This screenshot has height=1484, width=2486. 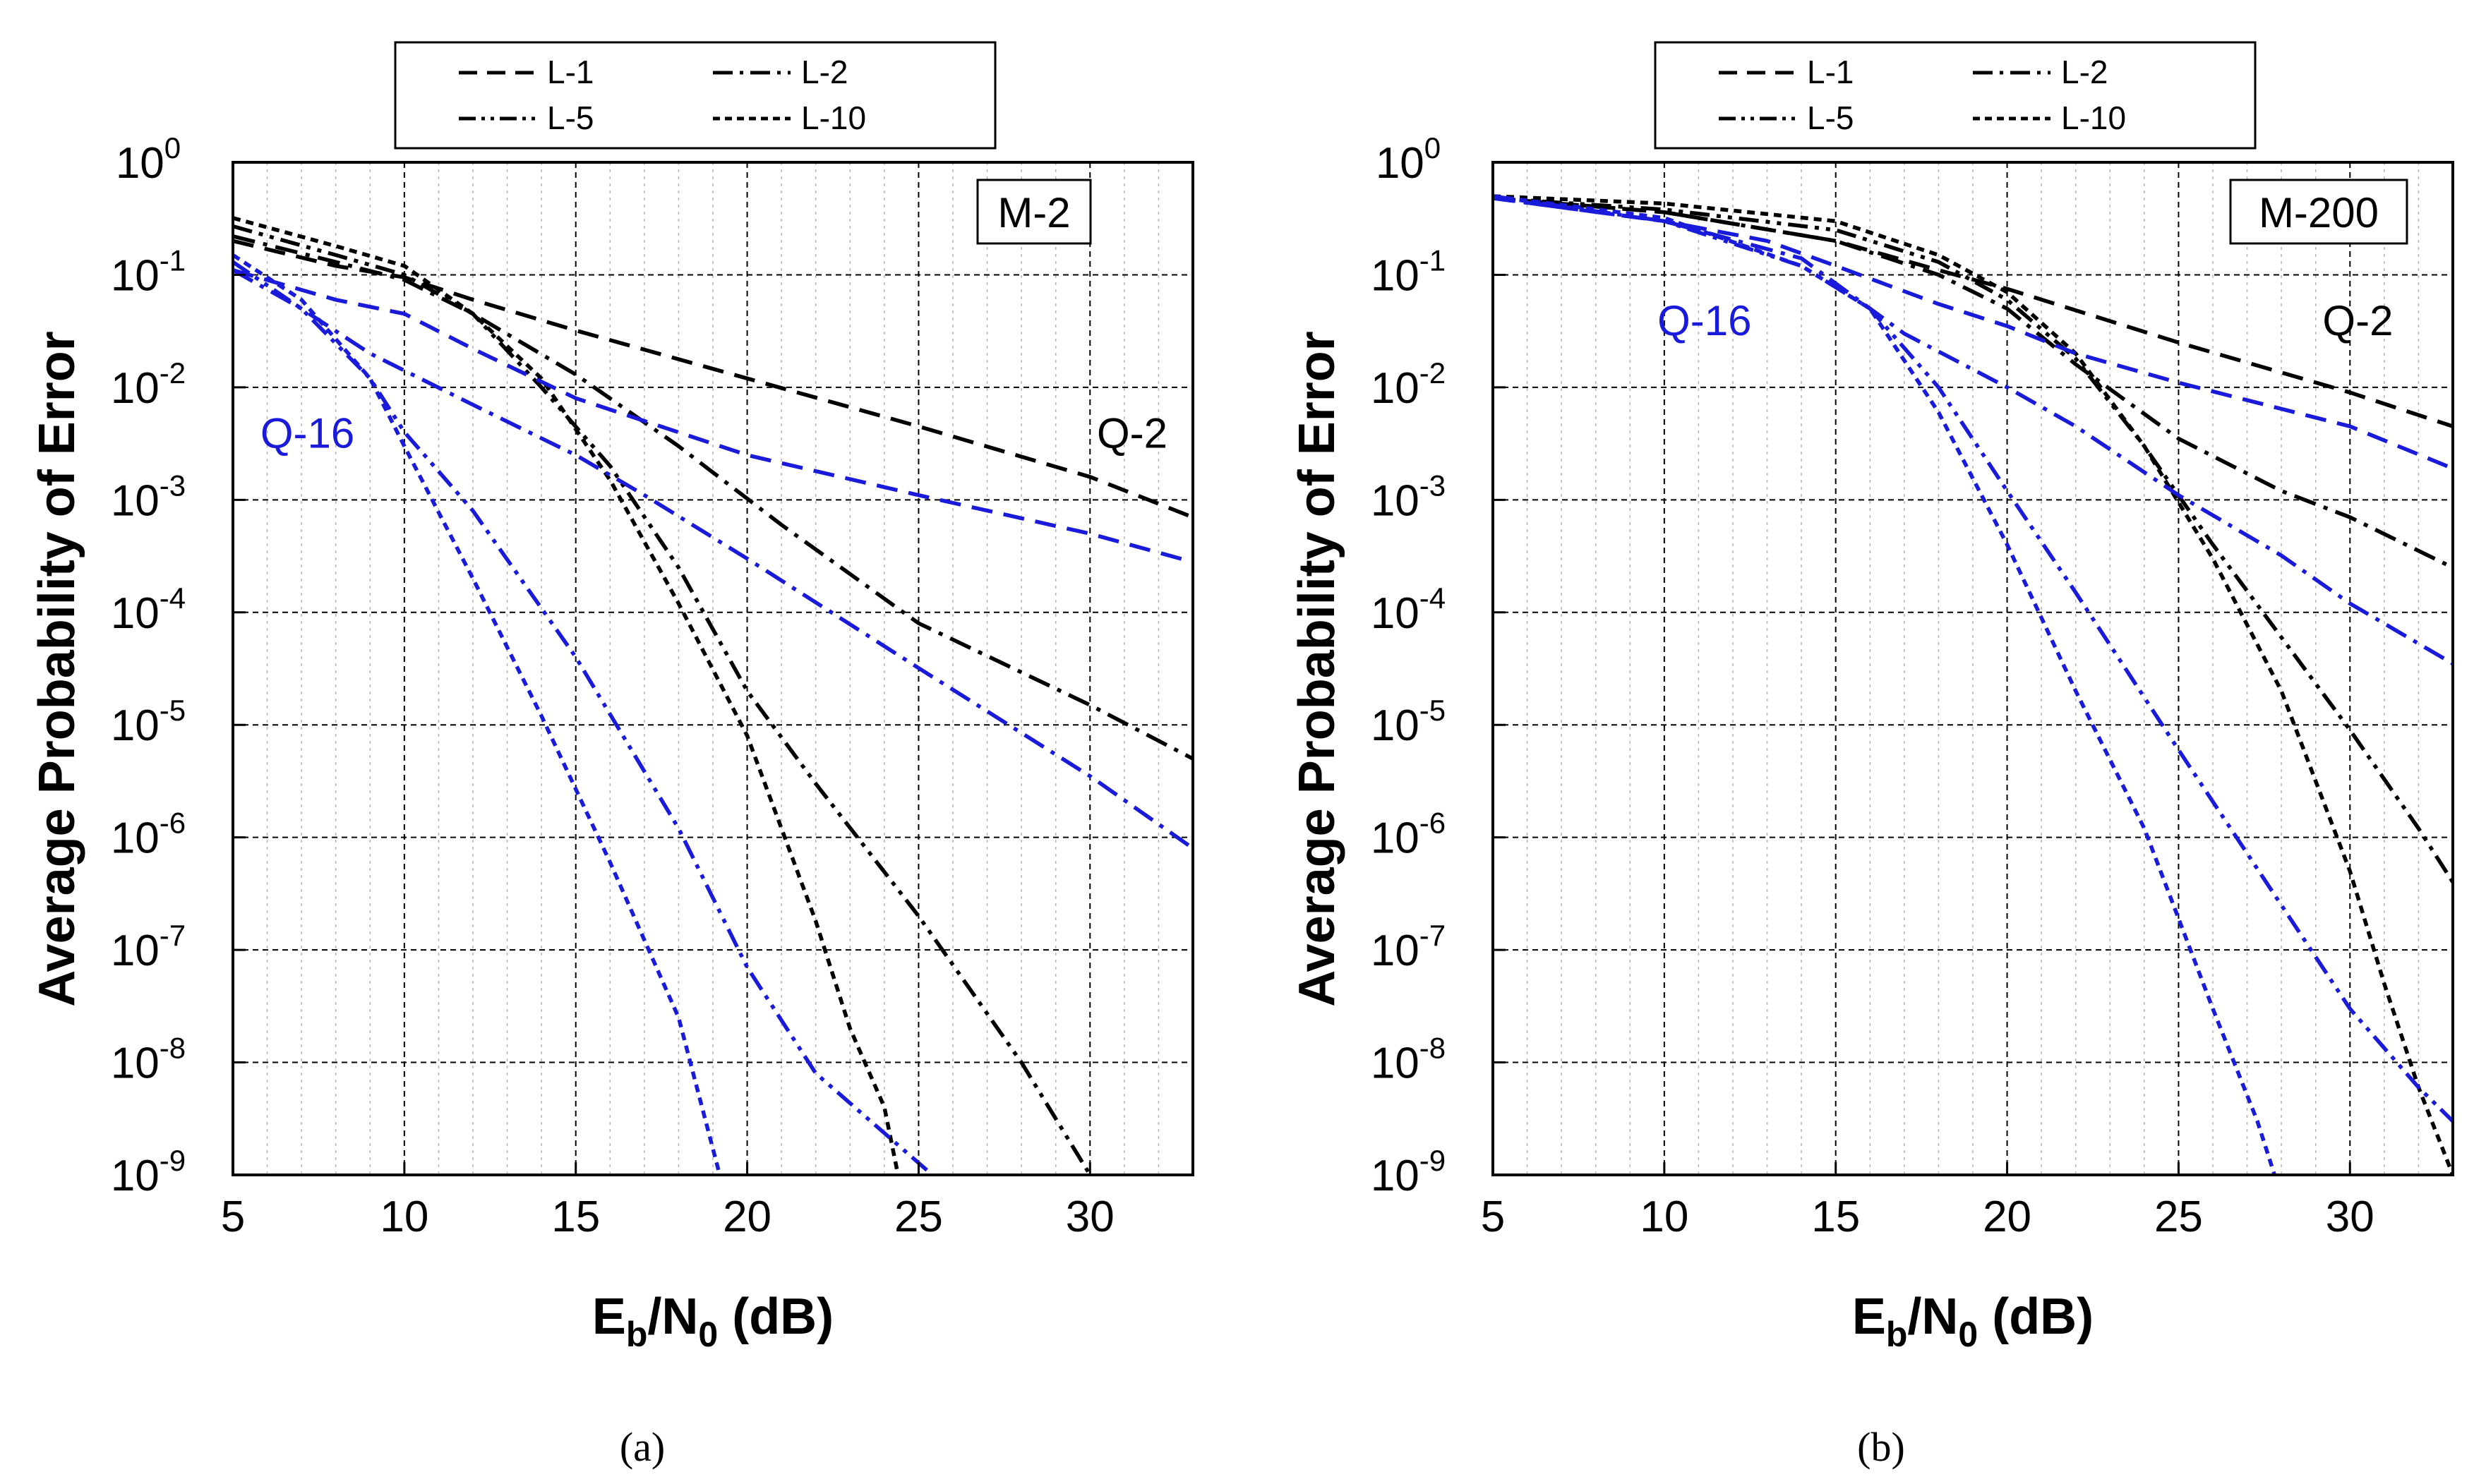 What do you see at coordinates (642, 1447) in the screenshot?
I see `caption-a: (a)` at bounding box center [642, 1447].